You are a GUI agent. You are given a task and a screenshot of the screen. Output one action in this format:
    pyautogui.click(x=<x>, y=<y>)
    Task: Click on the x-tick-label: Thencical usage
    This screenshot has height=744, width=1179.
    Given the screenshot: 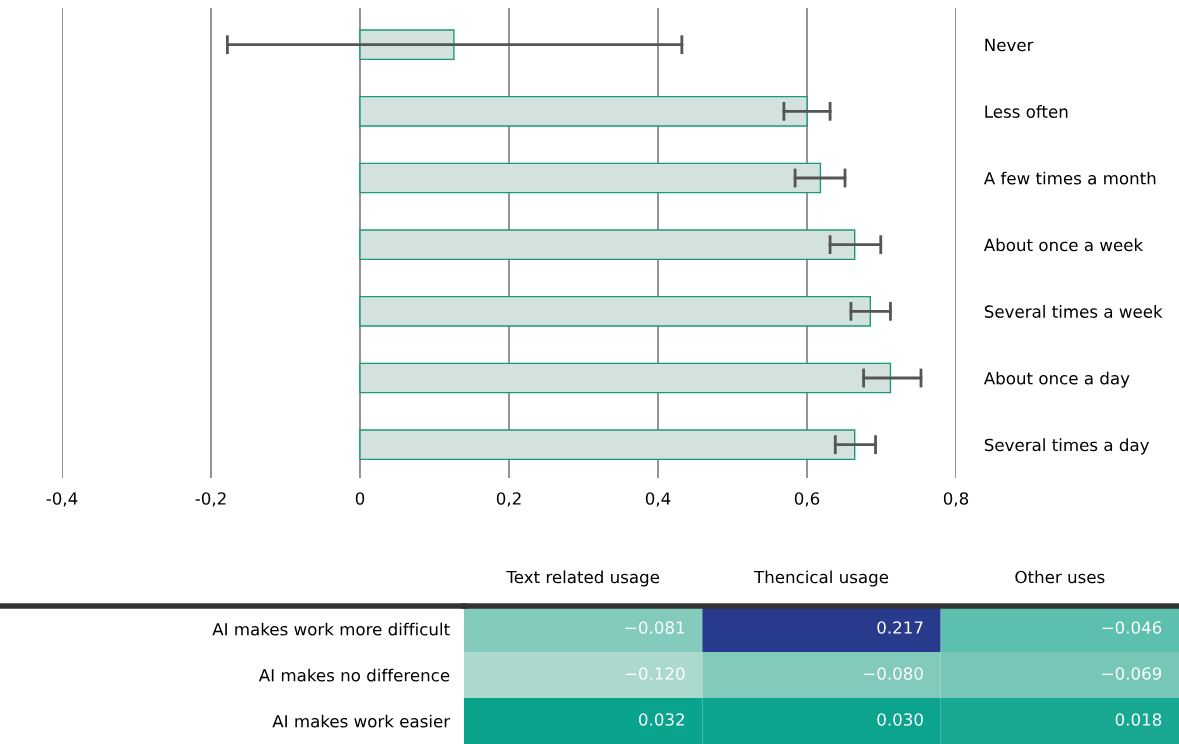 What is the action you would take?
    pyautogui.click(x=821, y=578)
    